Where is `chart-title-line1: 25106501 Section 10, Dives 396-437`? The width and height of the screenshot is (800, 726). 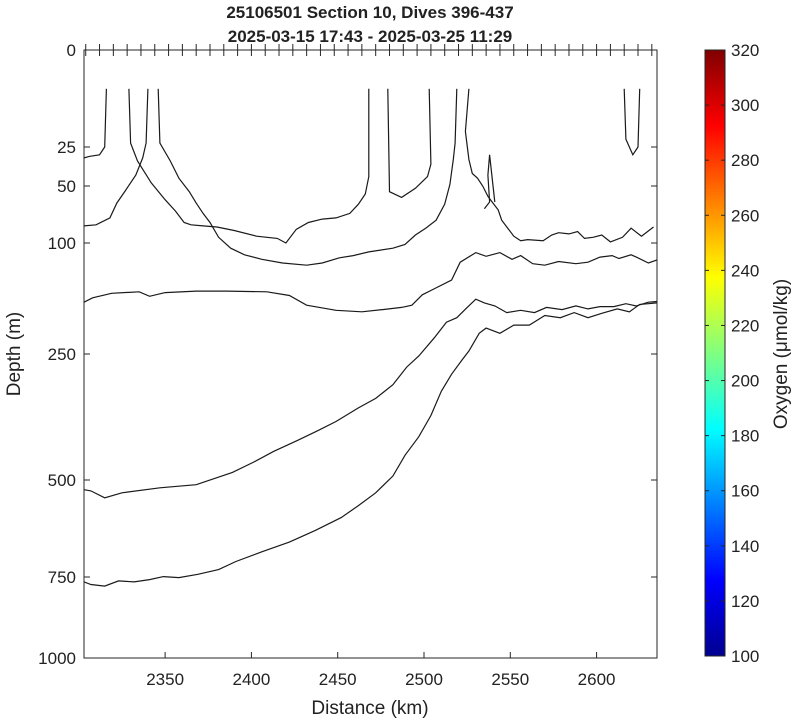 chart-title-line1: 25106501 Section 10, Dives 396-437 is located at coordinates (369, 12).